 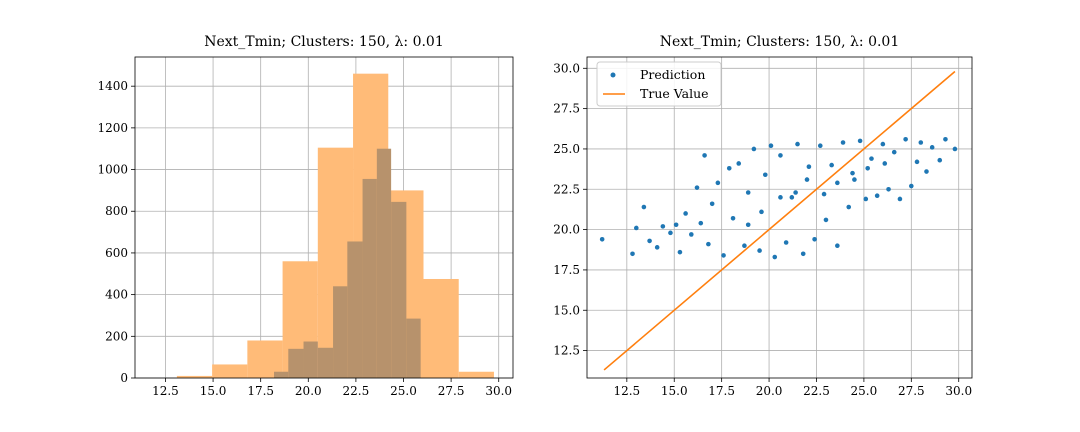 I want to click on scatter-y-axis: 12.5 15.0 17.5 20.0 22.5 25.0 27.5 30.0, so click(x=570, y=209).